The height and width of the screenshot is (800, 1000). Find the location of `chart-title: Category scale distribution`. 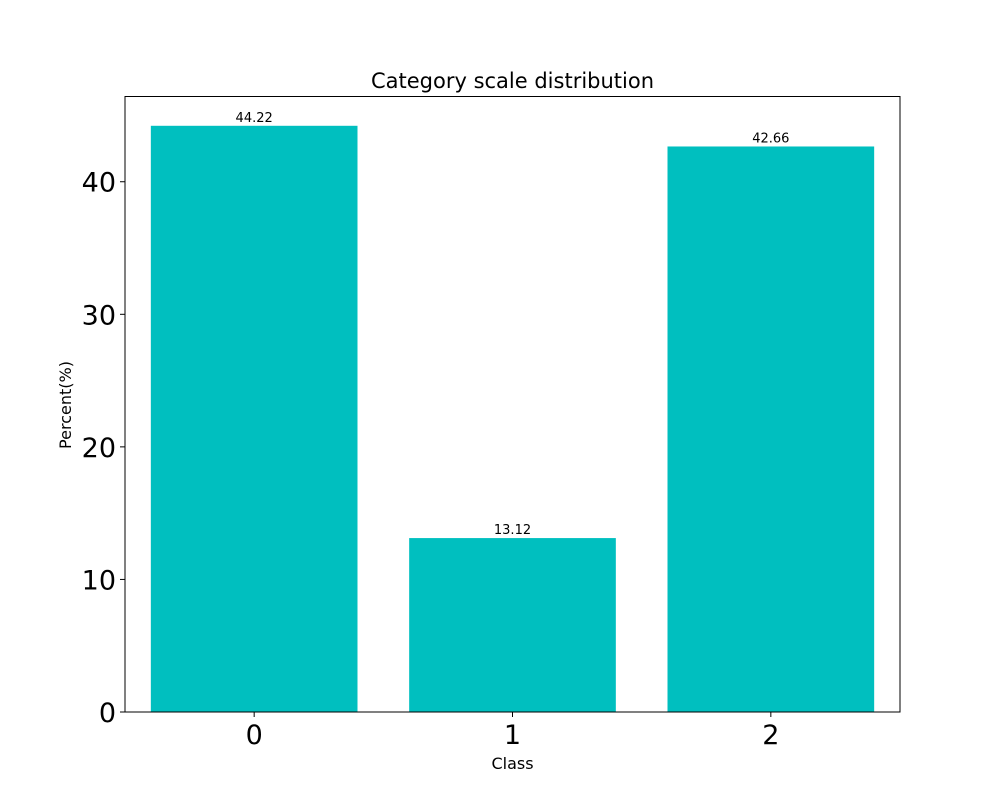

chart-title: Category scale distribution is located at coordinates (512, 81).